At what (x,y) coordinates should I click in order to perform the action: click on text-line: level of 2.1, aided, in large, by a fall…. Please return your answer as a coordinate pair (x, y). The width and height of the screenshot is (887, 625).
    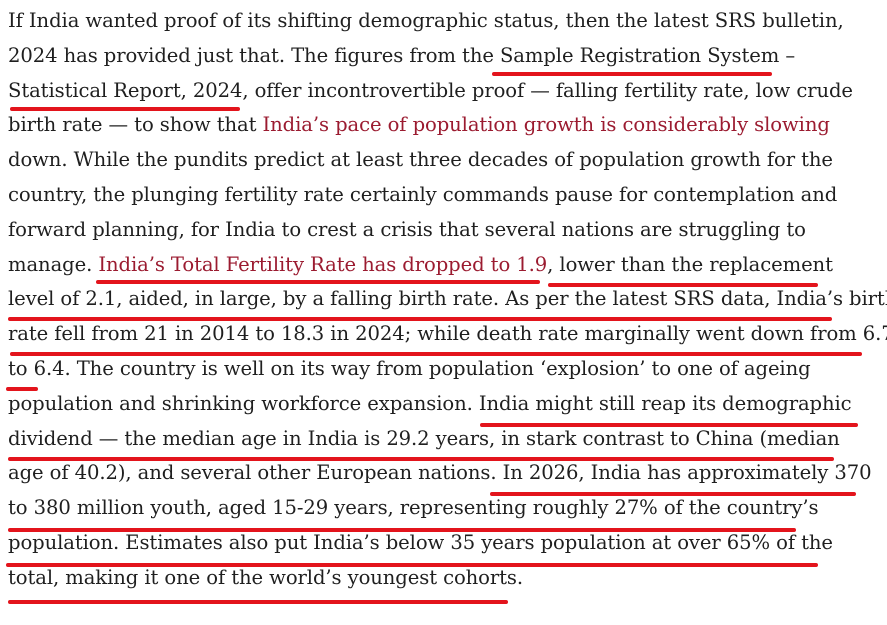
    Looking at the image, I should click on (447, 295).